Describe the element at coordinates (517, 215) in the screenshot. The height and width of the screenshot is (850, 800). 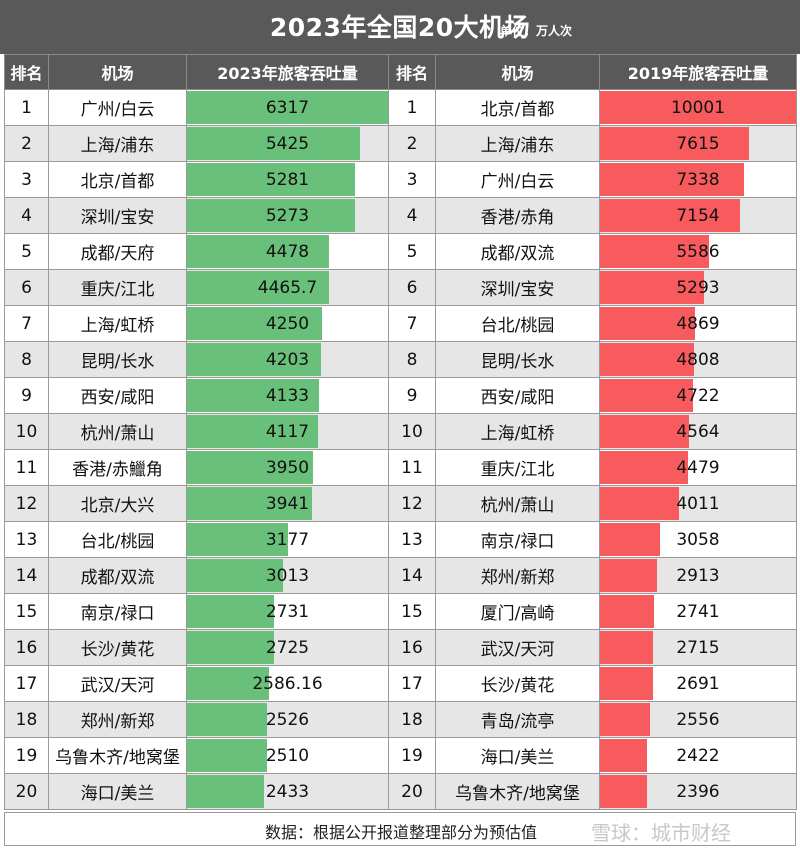
I see `airport-name-2019: 香港/赤角` at that location.